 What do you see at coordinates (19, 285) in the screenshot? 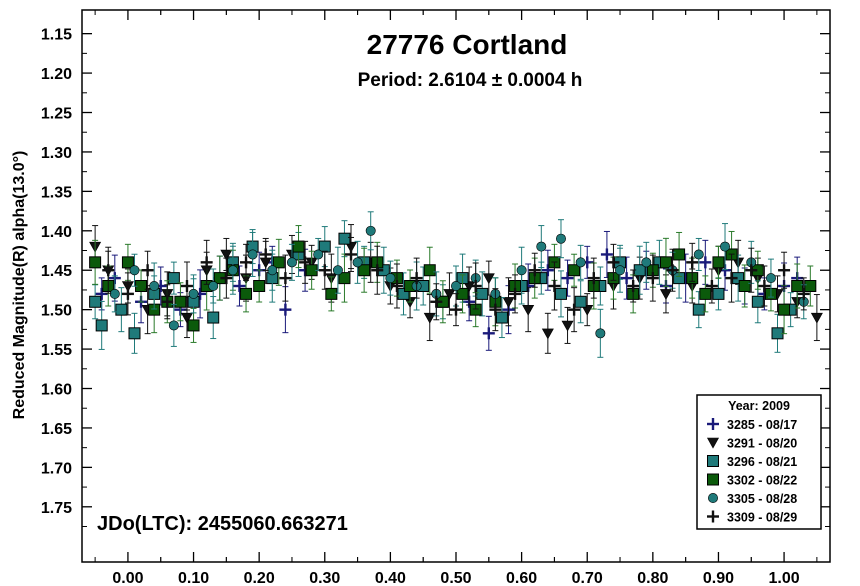
I see `y-axis-label: Reduced Magnitude(R) alpha(13.0°)` at bounding box center [19, 285].